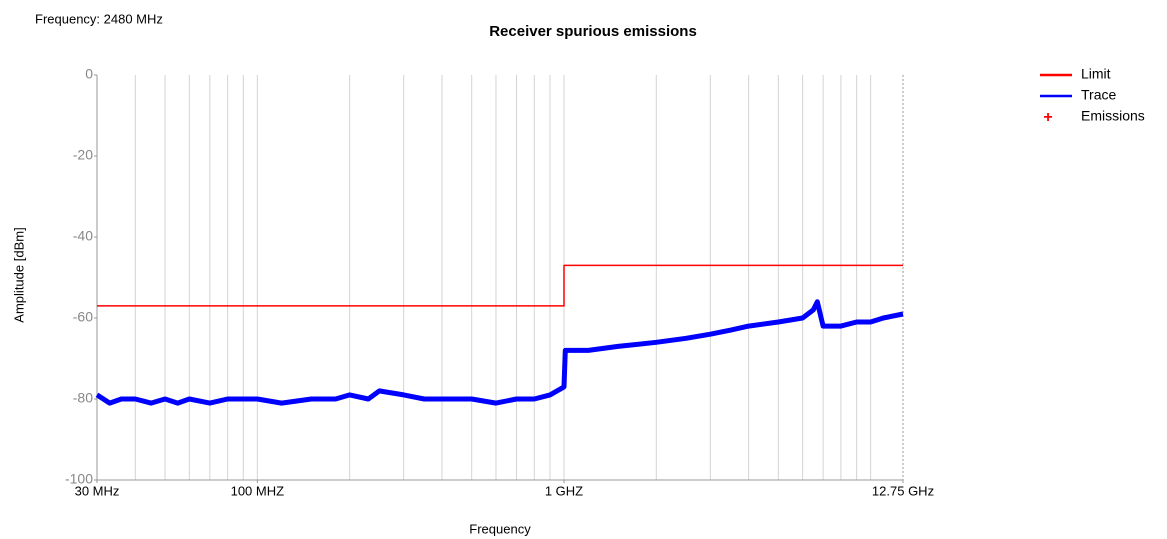 This screenshot has height=539, width=1167. What do you see at coordinates (564, 490) in the screenshot?
I see `x-tick-label: 1 GHZ` at bounding box center [564, 490].